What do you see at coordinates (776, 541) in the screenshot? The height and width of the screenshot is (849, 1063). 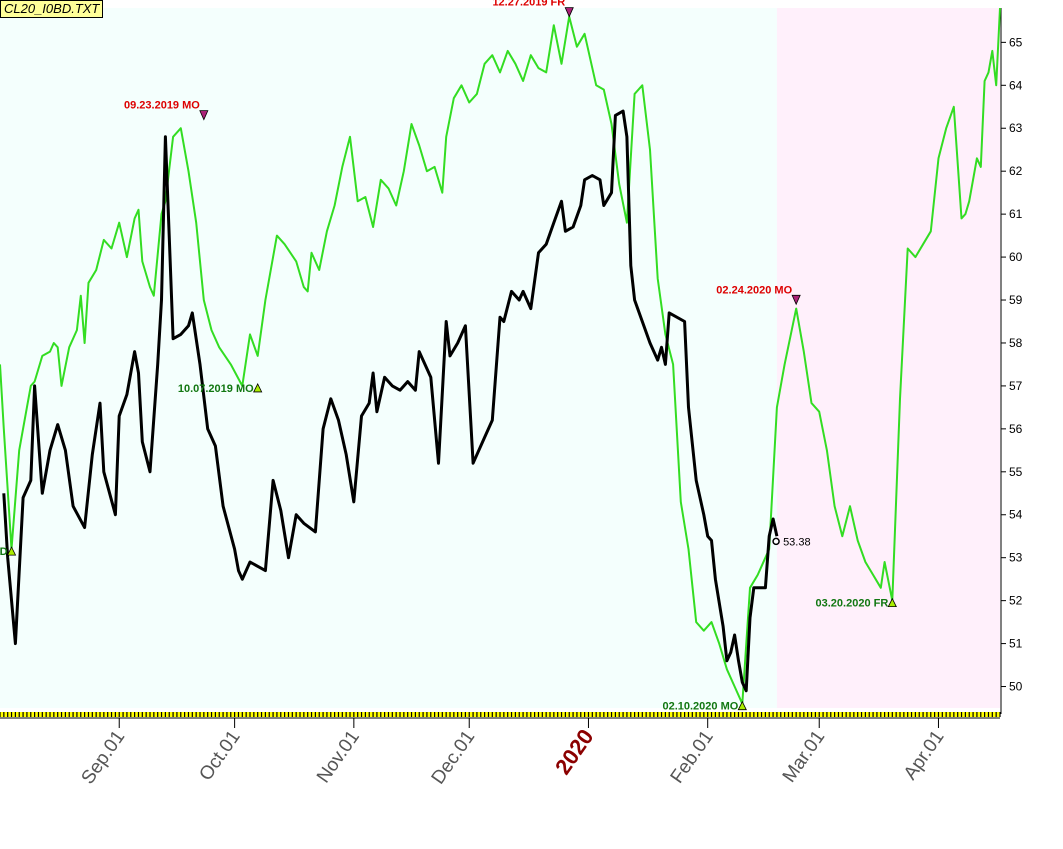 I see `last-price-dot` at bounding box center [776, 541].